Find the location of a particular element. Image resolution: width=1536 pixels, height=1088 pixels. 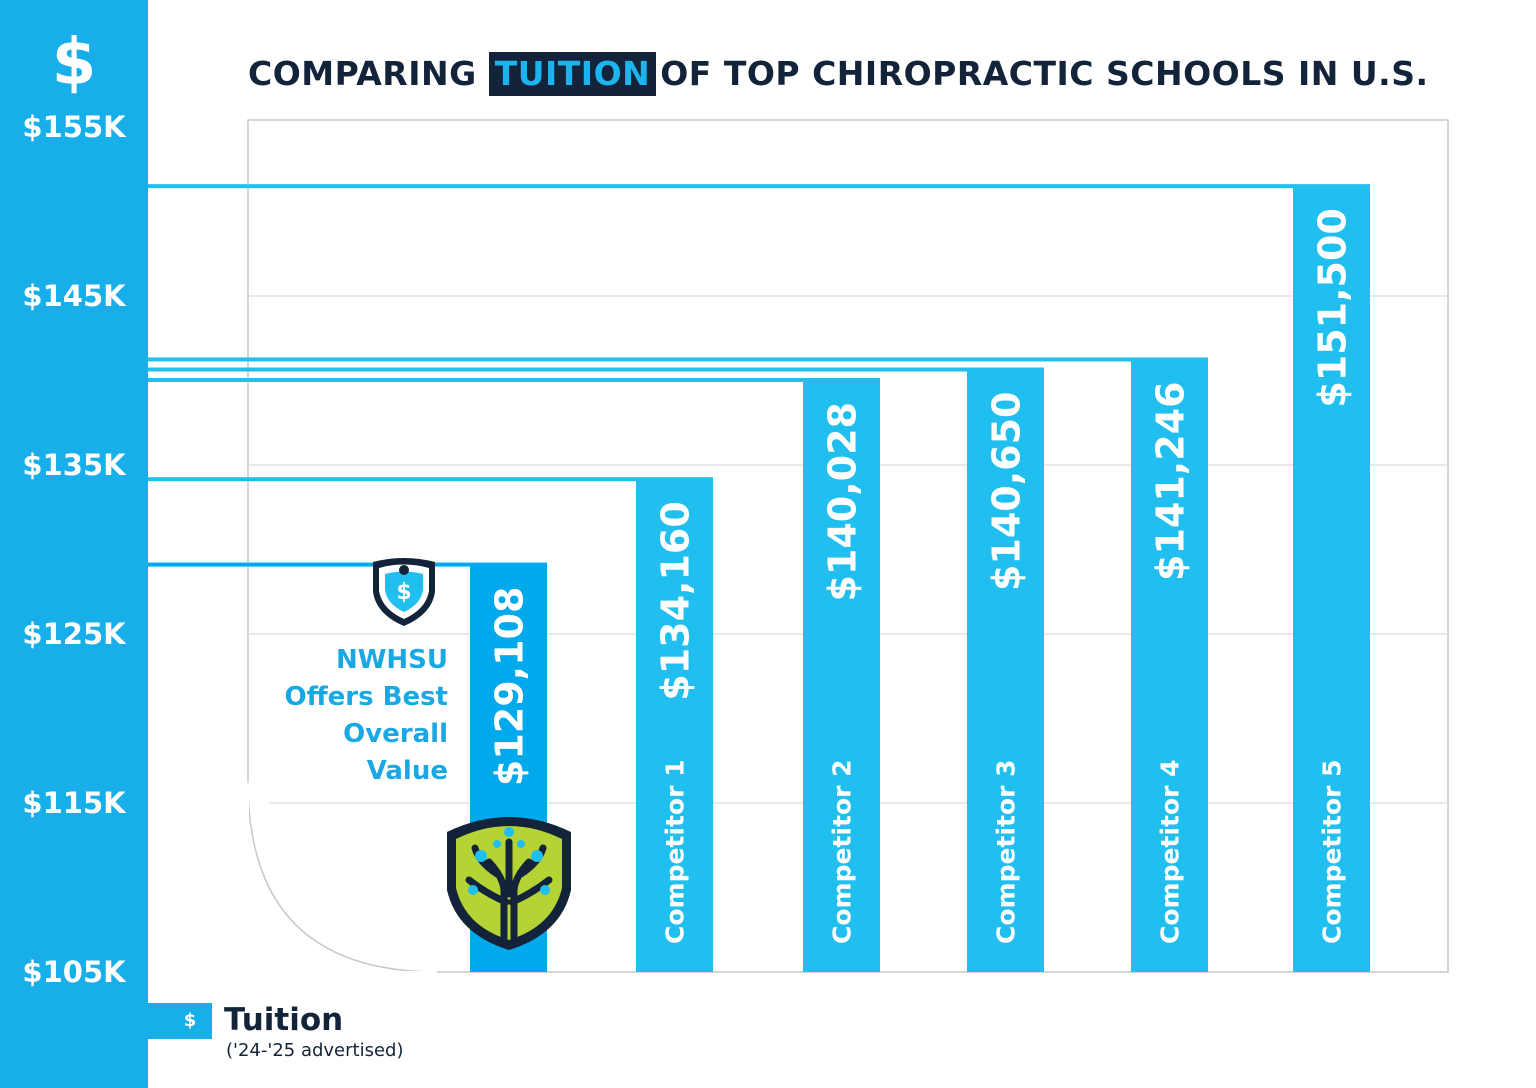

title-prefix: COMPARING is located at coordinates (362, 73).